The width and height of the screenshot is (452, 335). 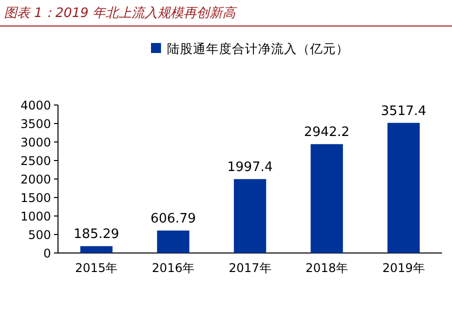 I want to click on x-tick-label: 2018年, so click(x=327, y=268).